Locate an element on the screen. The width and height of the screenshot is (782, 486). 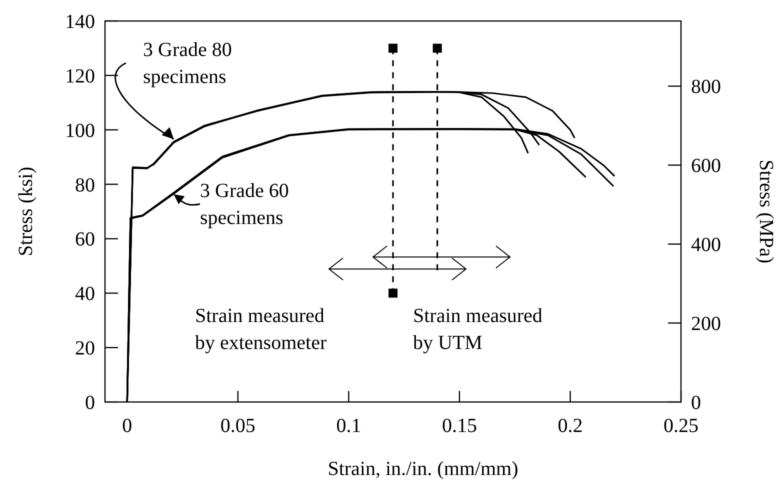
x-tick-label: 0.1 is located at coordinates (349, 426).